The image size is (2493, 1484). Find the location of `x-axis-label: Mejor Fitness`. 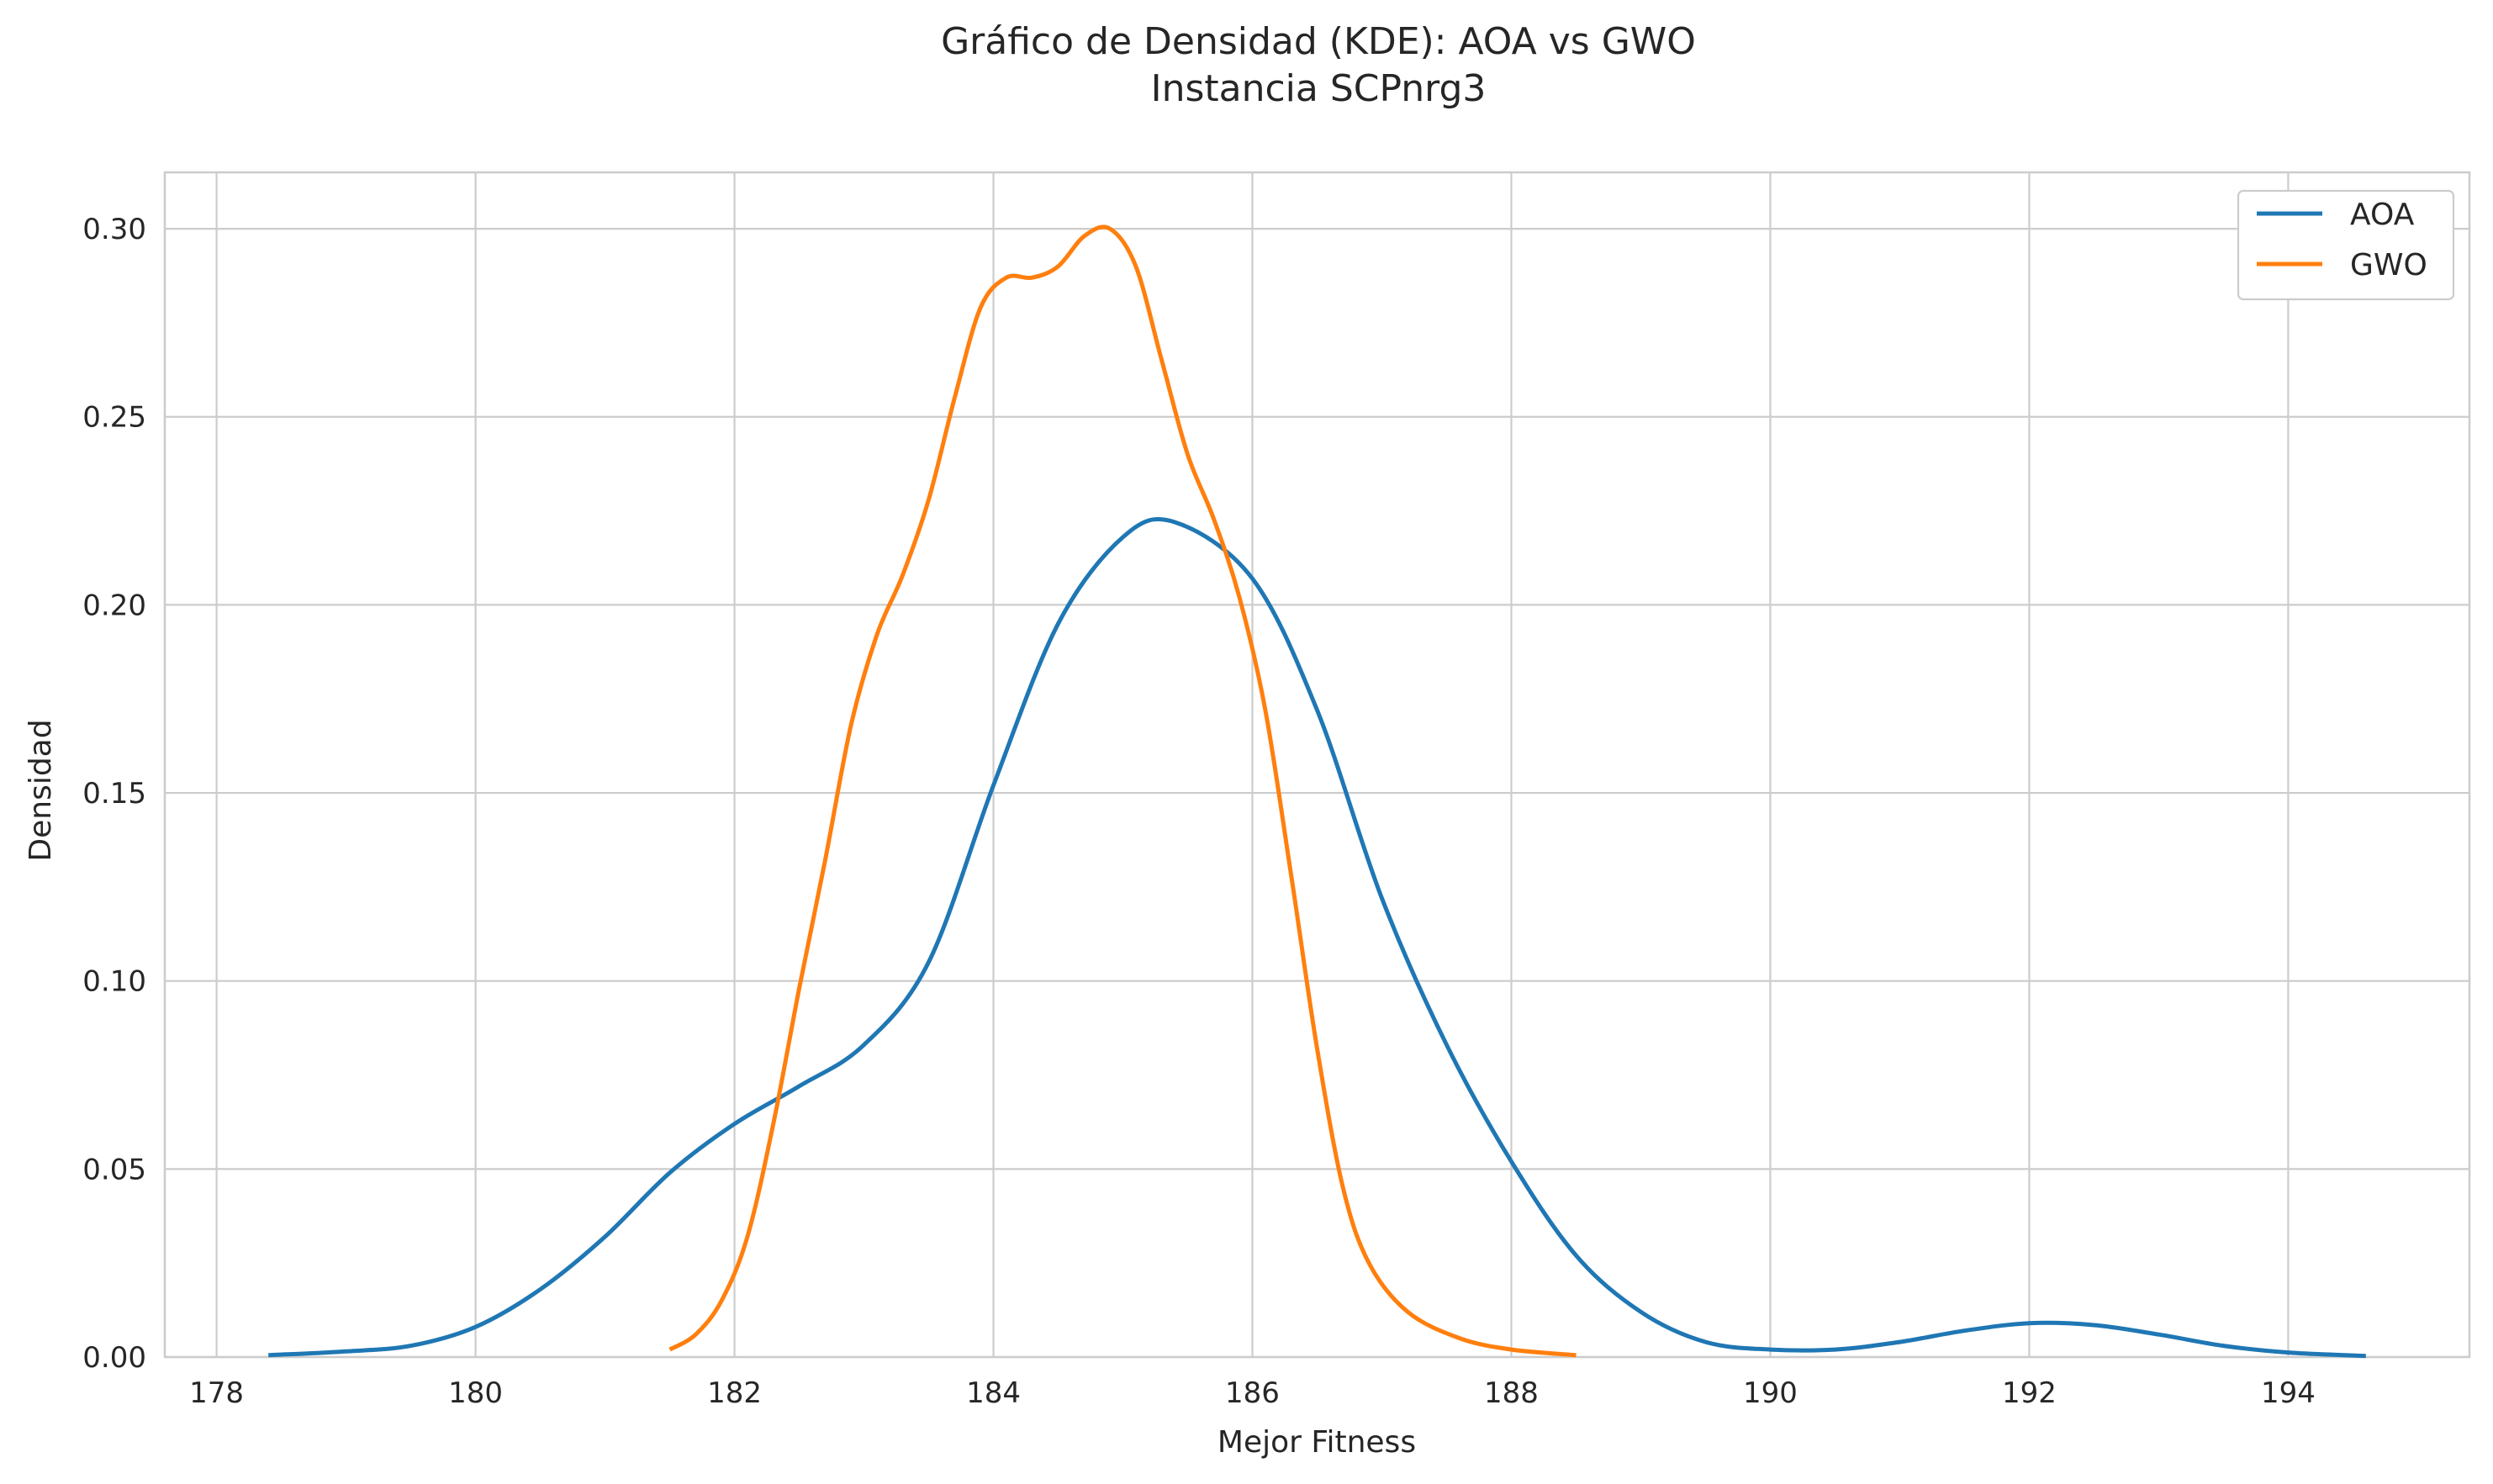

x-axis-label: Mejor Fitness is located at coordinates (1316, 1442).